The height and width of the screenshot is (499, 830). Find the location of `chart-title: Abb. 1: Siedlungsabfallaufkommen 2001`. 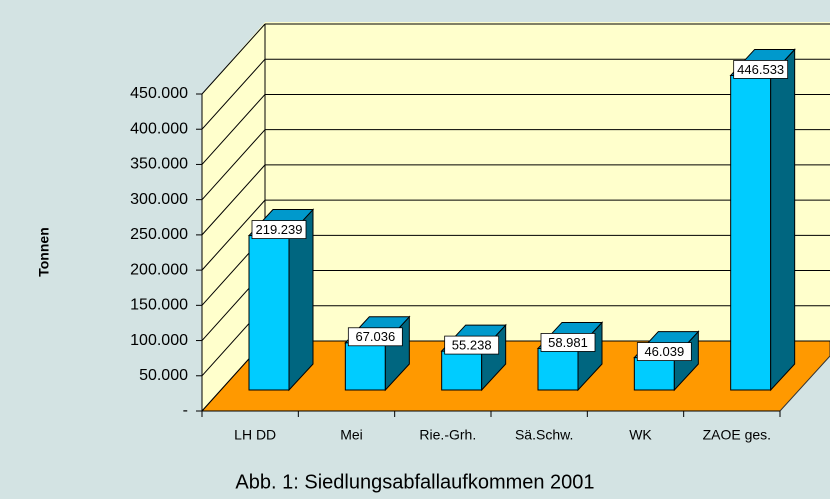

chart-title: Abb. 1: Siedlungsabfallaufkommen 2001 is located at coordinates (414, 482).